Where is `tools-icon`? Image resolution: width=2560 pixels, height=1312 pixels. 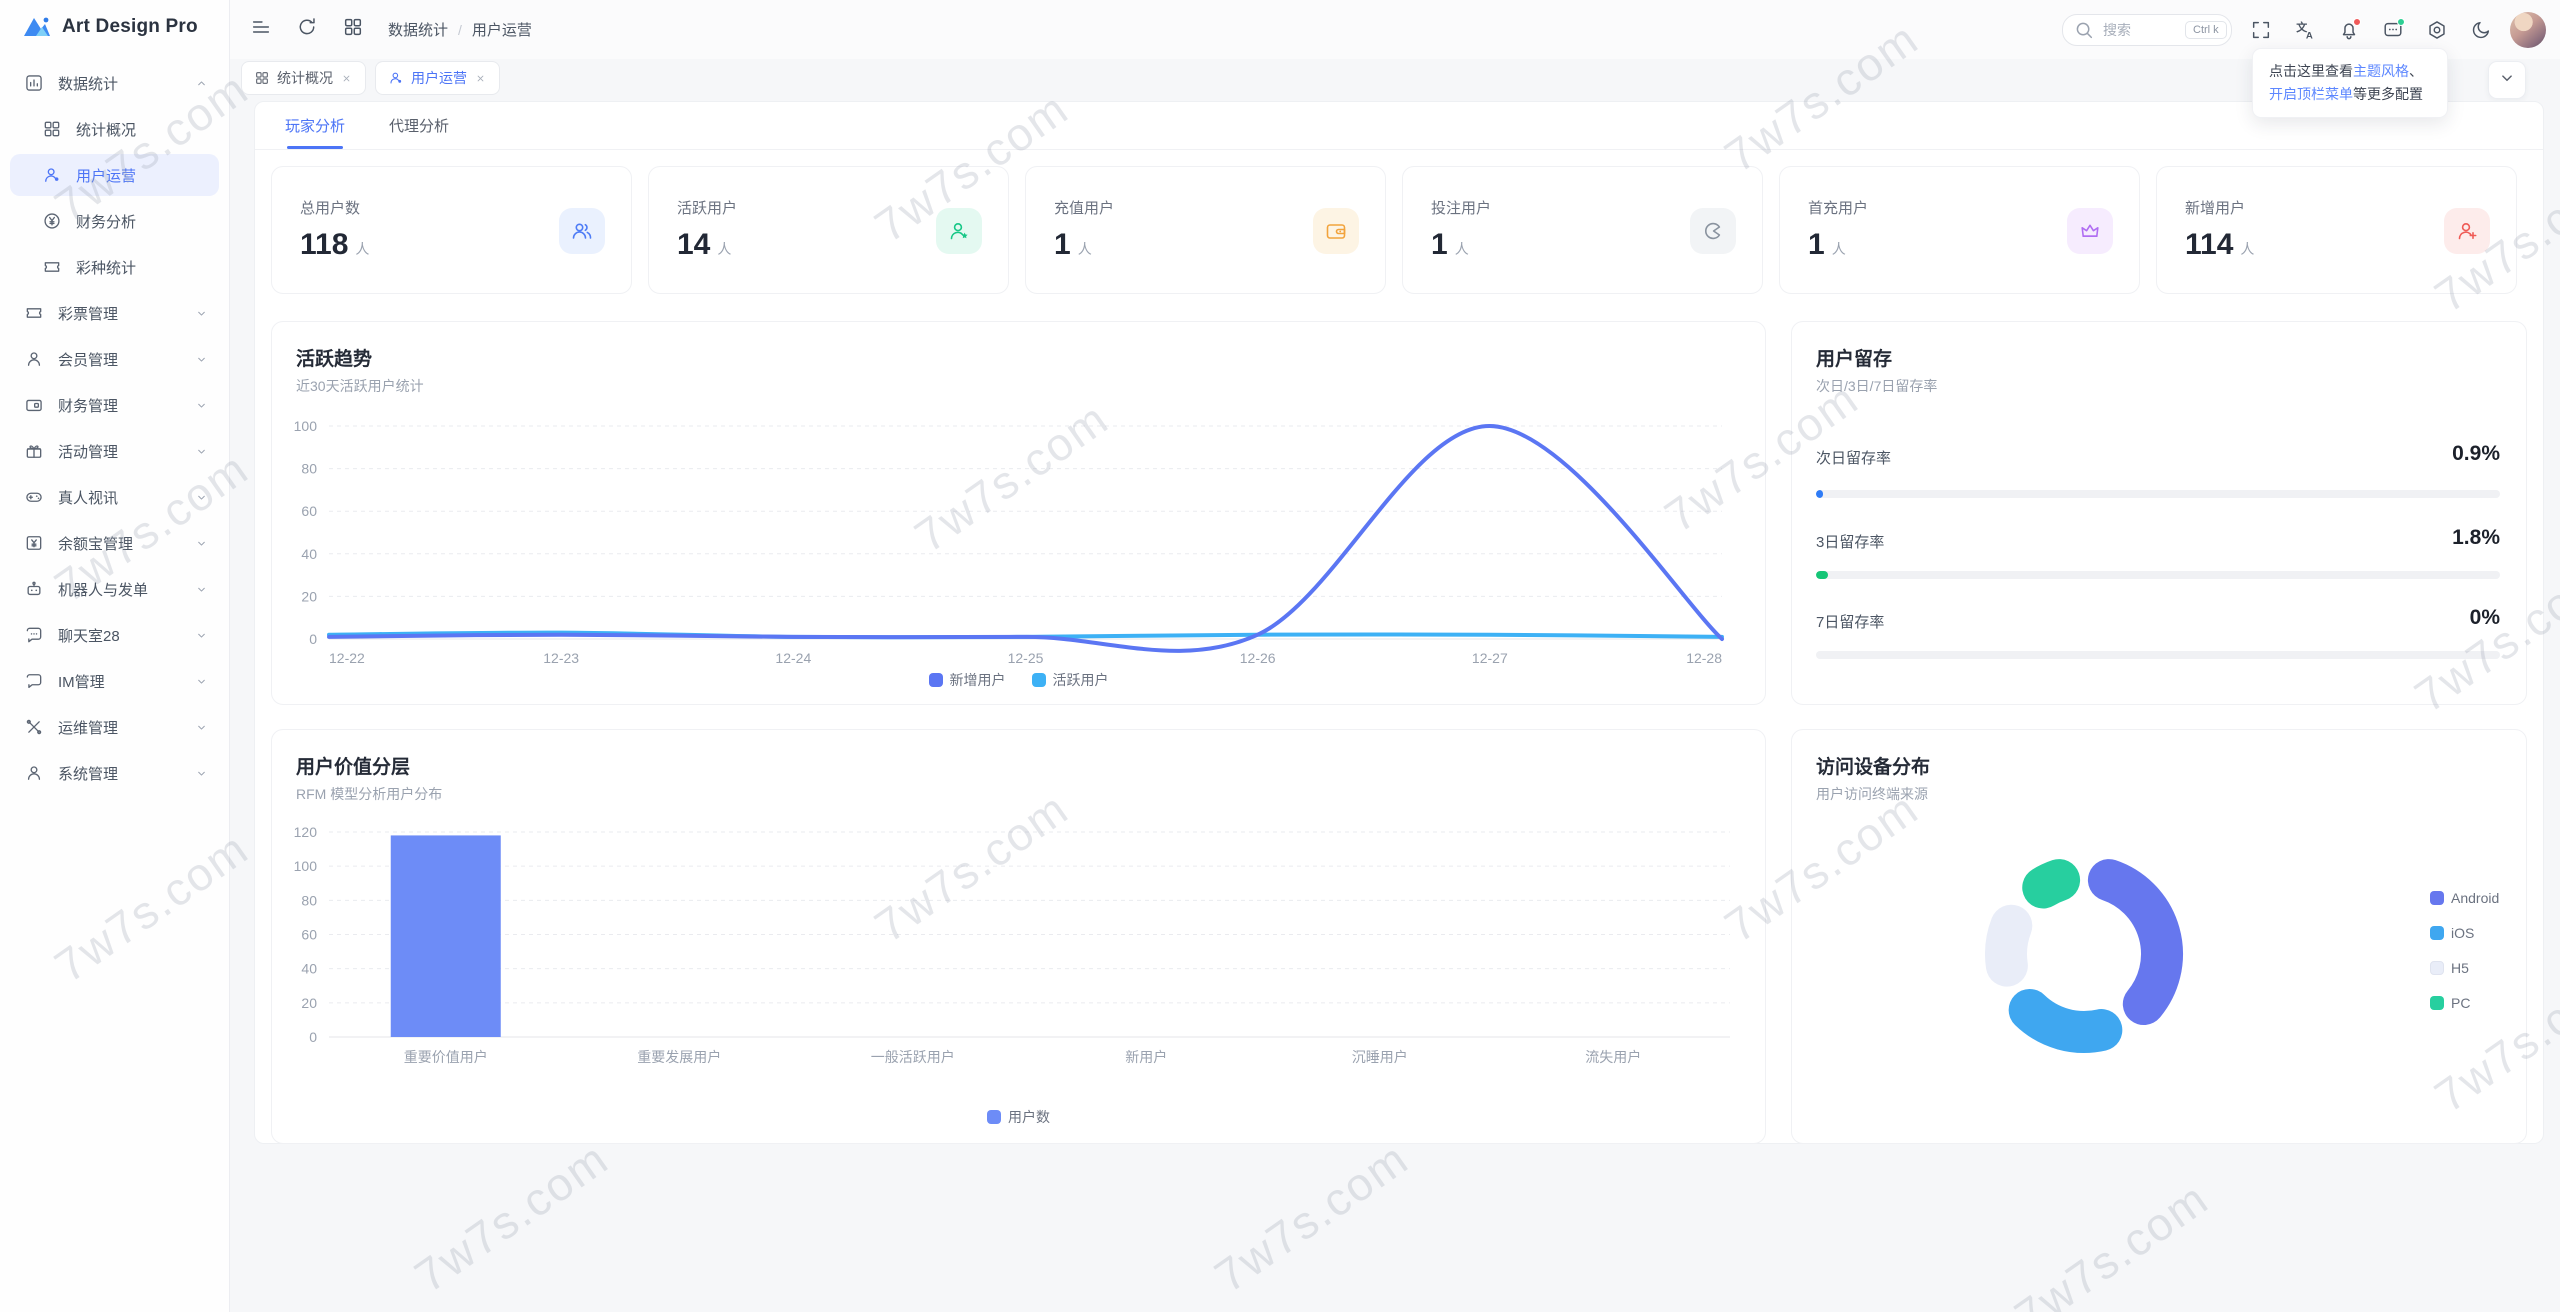
tools-icon is located at coordinates (35, 727).